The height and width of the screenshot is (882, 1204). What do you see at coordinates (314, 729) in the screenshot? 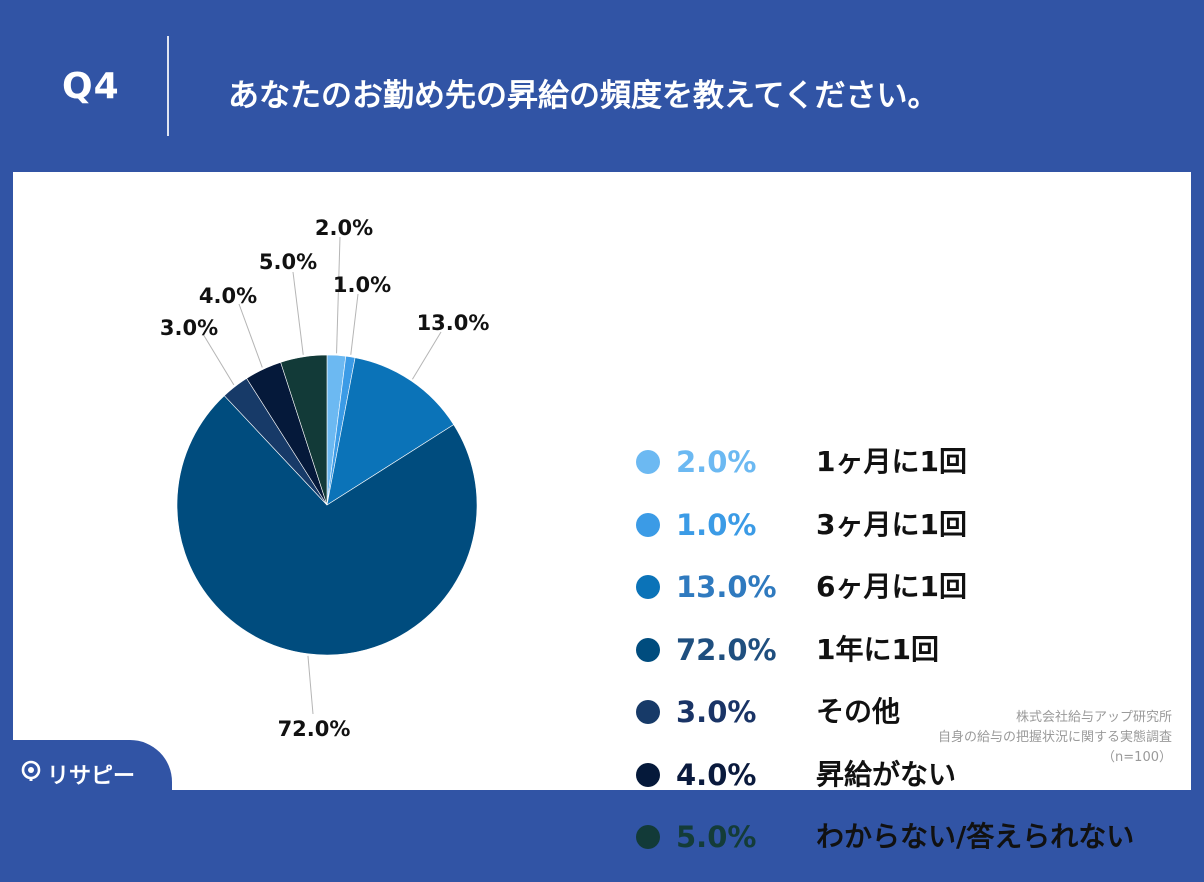
I see `slice-label-4: 72.0%` at bounding box center [314, 729].